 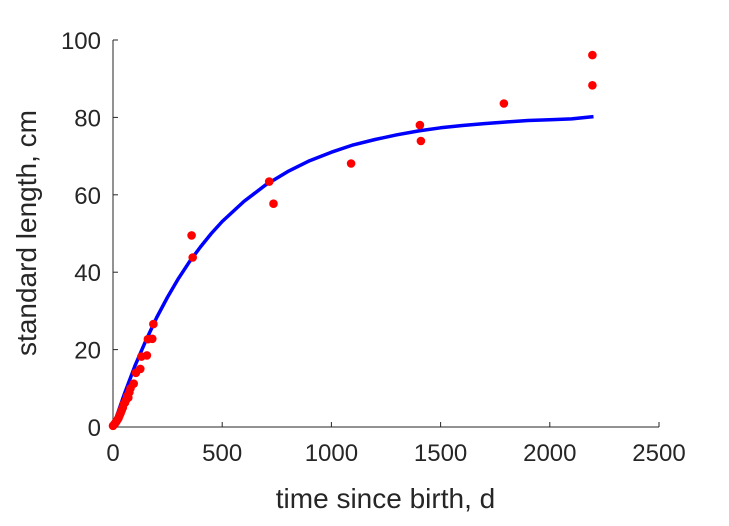 I want to click on x-tick-label: 2000, so click(x=549, y=453).